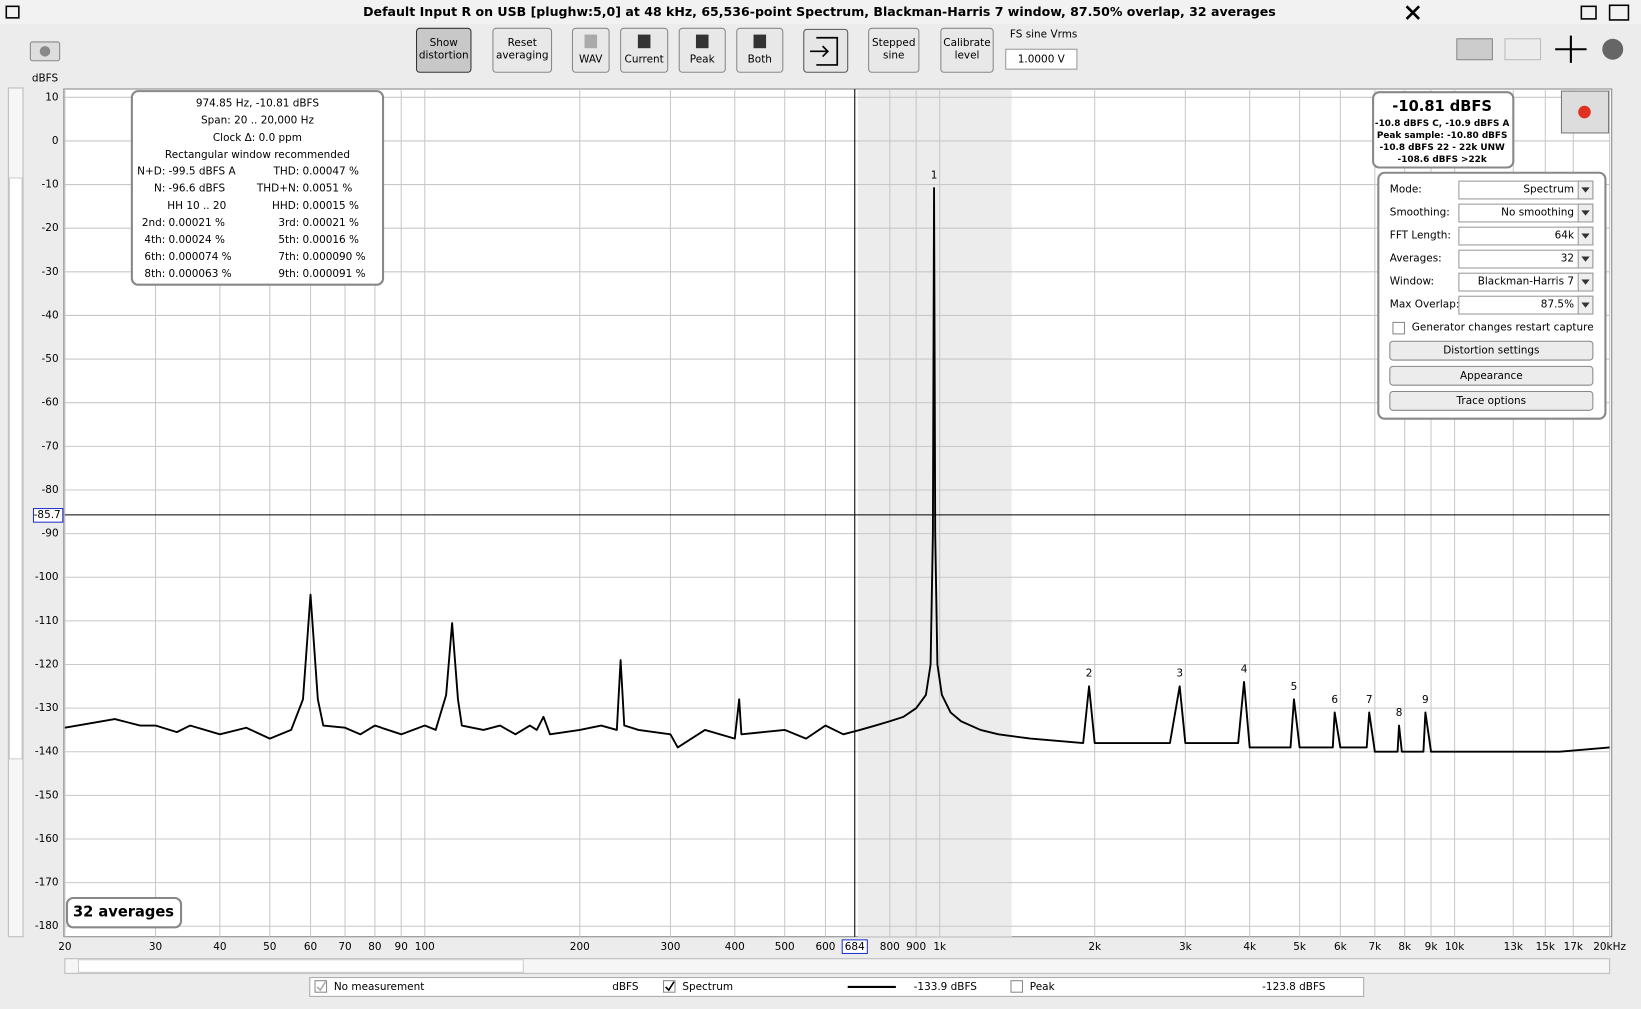  Describe the element at coordinates (47, 752) in the screenshot. I see `y-tick-label: -140` at that location.